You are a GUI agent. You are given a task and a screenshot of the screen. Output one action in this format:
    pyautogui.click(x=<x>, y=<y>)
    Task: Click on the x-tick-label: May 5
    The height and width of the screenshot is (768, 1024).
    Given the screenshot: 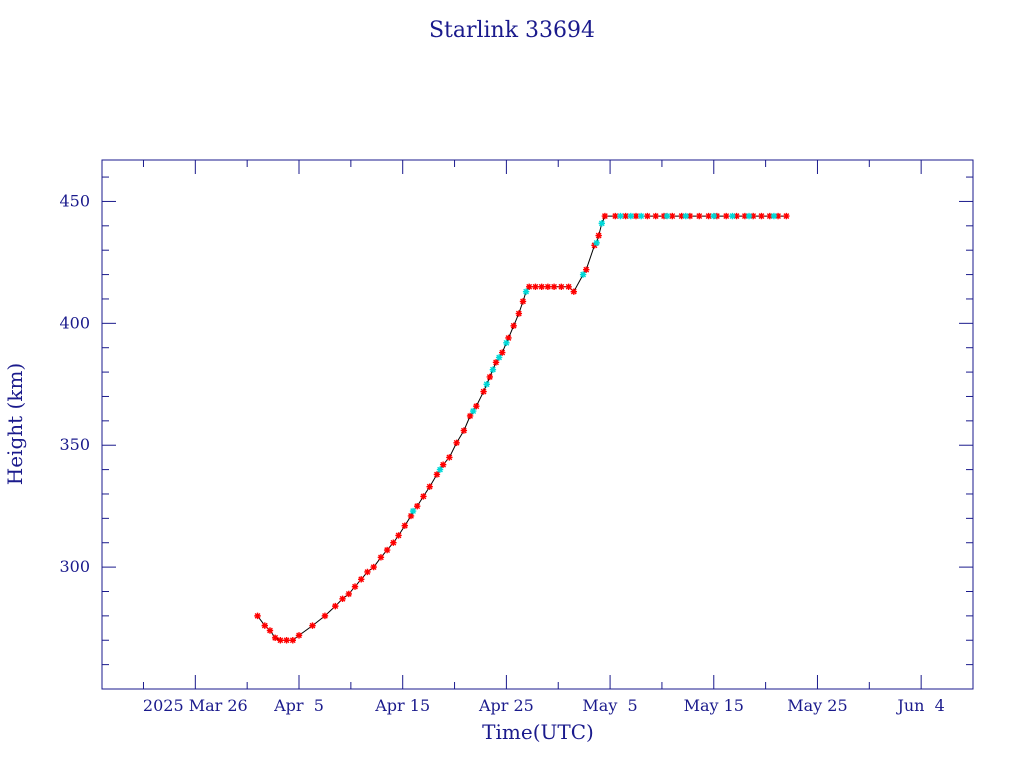 What is the action you would take?
    pyautogui.click(x=609, y=705)
    